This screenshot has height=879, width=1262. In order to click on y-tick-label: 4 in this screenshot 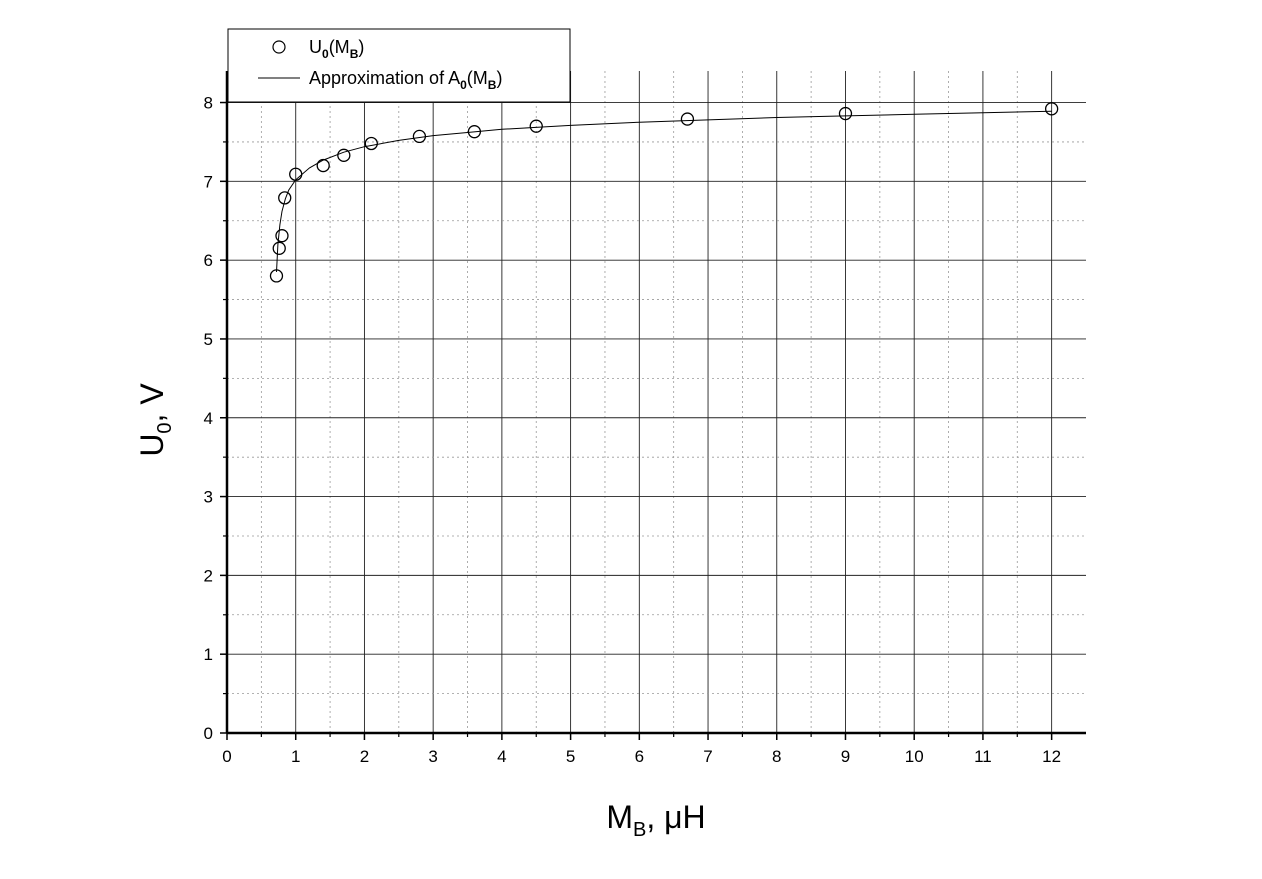, I will do `click(208, 418)`.